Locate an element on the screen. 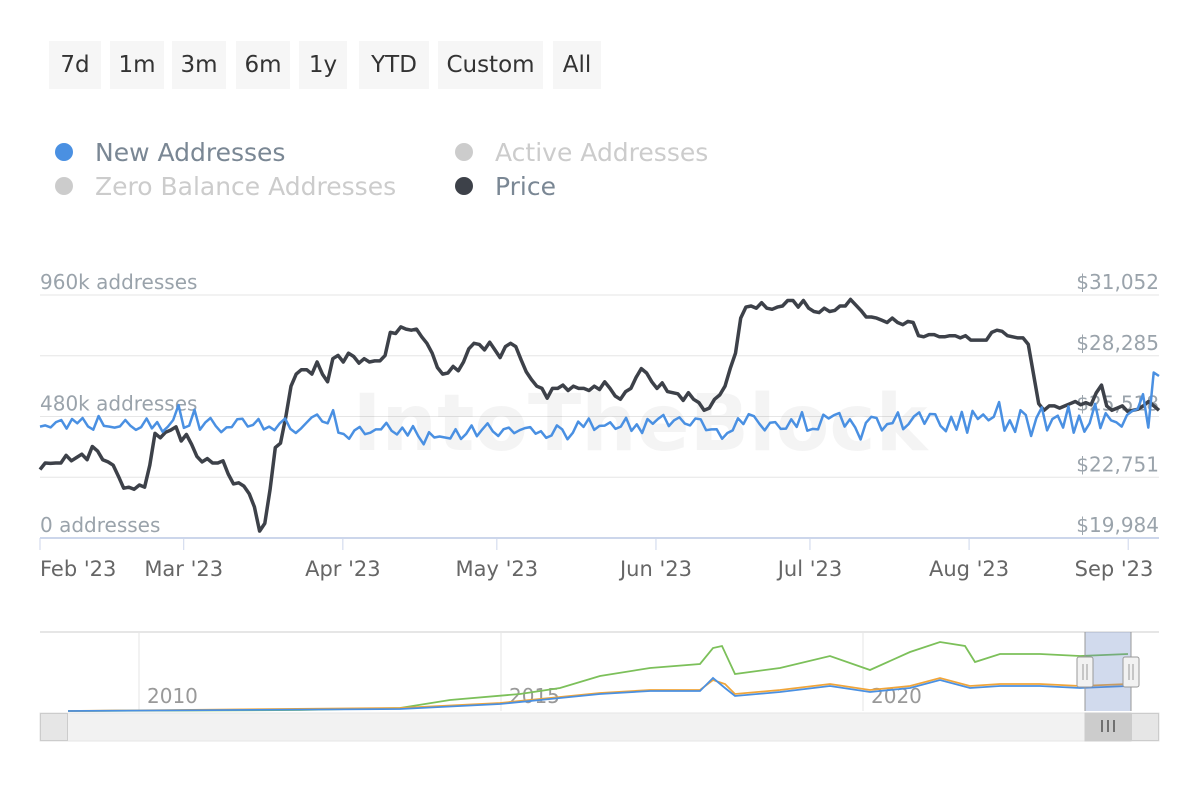 The height and width of the screenshot is (800, 1200). range-button-1m: 1m is located at coordinates (137, 65).